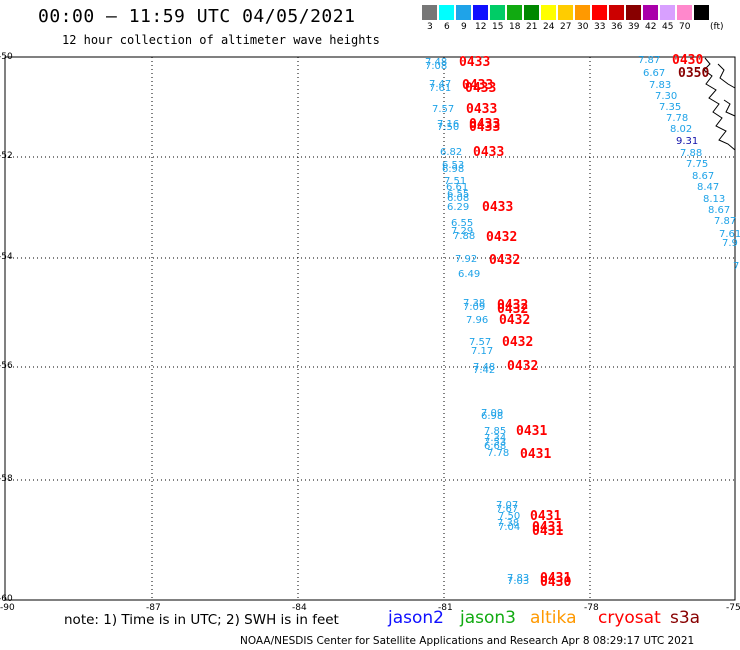 Image resolution: width=740 pixels, height=650 pixels. Describe the element at coordinates (153, 608) in the screenshot. I see `x-tick-label: -87` at that location.